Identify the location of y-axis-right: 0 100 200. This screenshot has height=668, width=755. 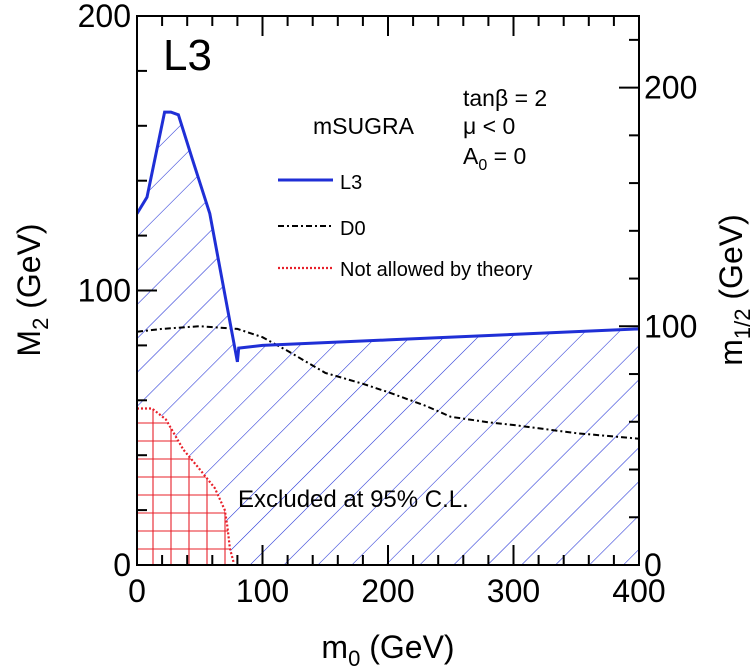
(658, 310).